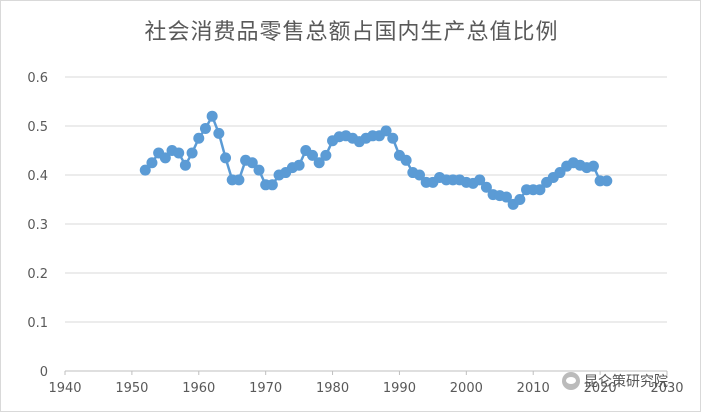 The width and height of the screenshot is (703, 414). Describe the element at coordinates (399, 388) in the screenshot. I see `x-tick-label: 1990` at that location.